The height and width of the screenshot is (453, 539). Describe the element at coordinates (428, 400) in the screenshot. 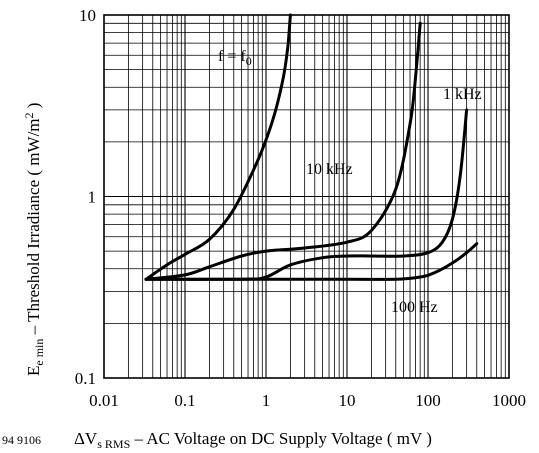

I see `x-tick-label: 100` at that location.